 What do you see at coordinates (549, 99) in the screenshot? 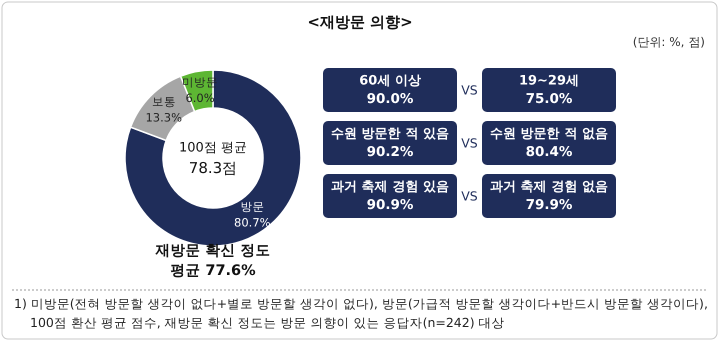
I see `text: 75.0%` at bounding box center [549, 99].